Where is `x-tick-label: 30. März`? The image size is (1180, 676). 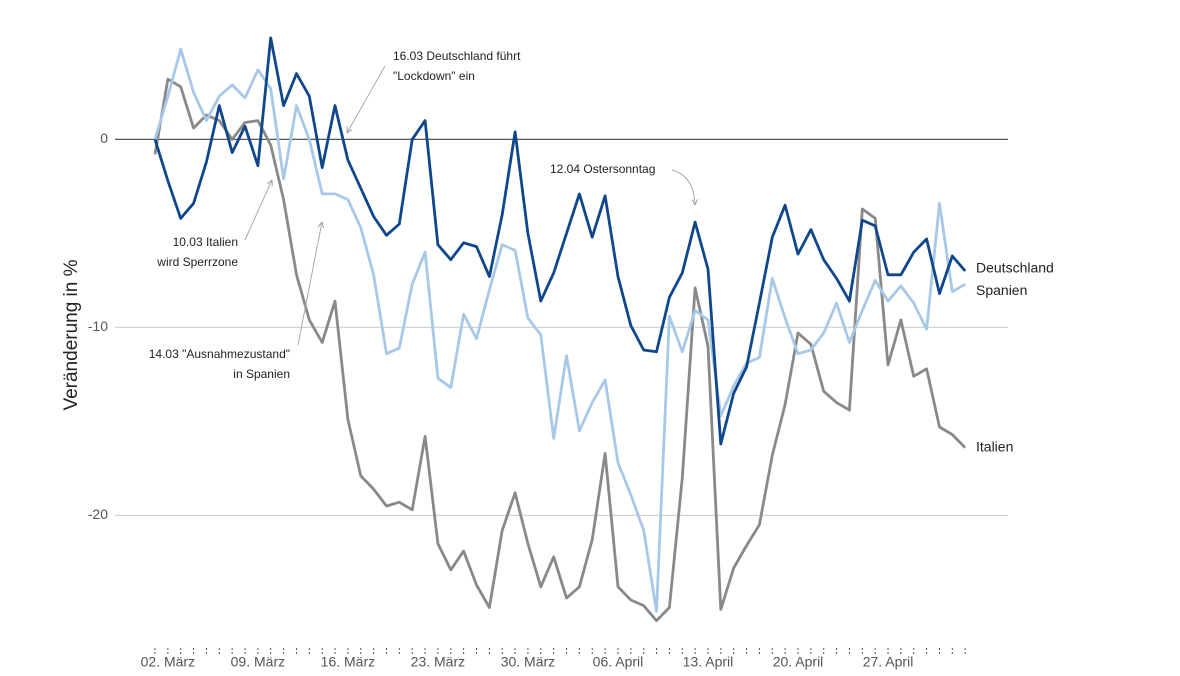 x-tick-label: 30. März is located at coordinates (528, 662).